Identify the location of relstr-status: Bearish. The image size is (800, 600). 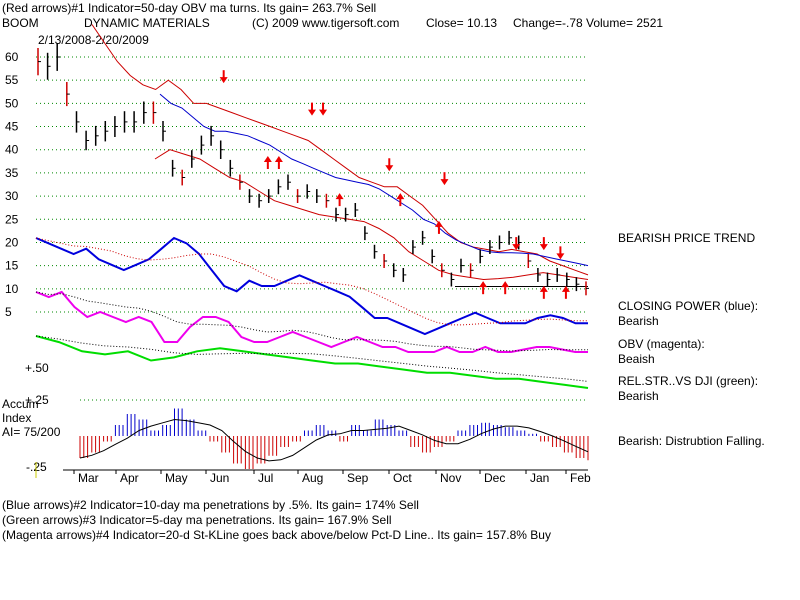
(638, 396).